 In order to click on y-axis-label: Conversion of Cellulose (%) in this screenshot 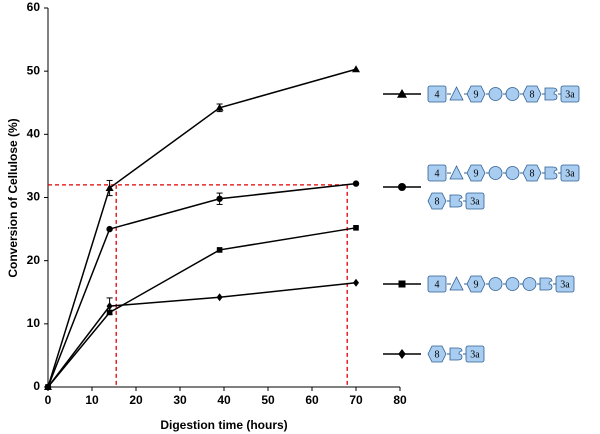, I will do `click(13, 197)`.